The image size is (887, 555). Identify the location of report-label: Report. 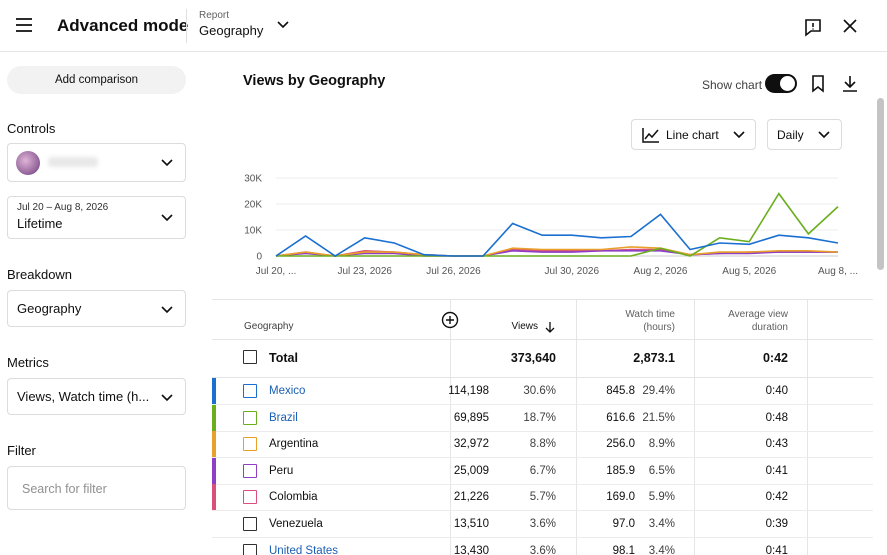
(214, 15).